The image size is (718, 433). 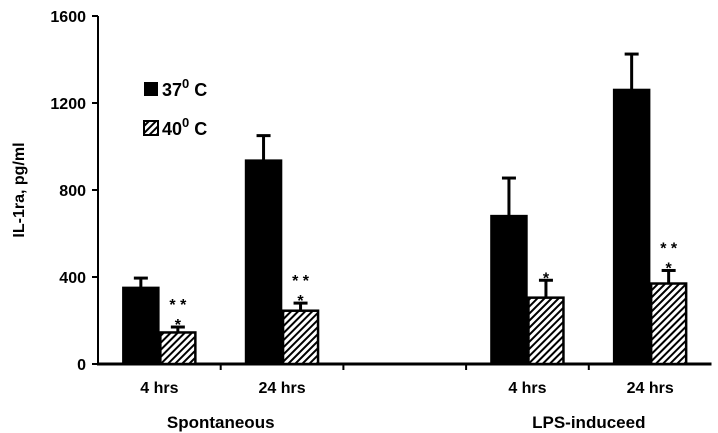 What do you see at coordinates (68, 104) in the screenshot?
I see `y-tick-label: 1200` at bounding box center [68, 104].